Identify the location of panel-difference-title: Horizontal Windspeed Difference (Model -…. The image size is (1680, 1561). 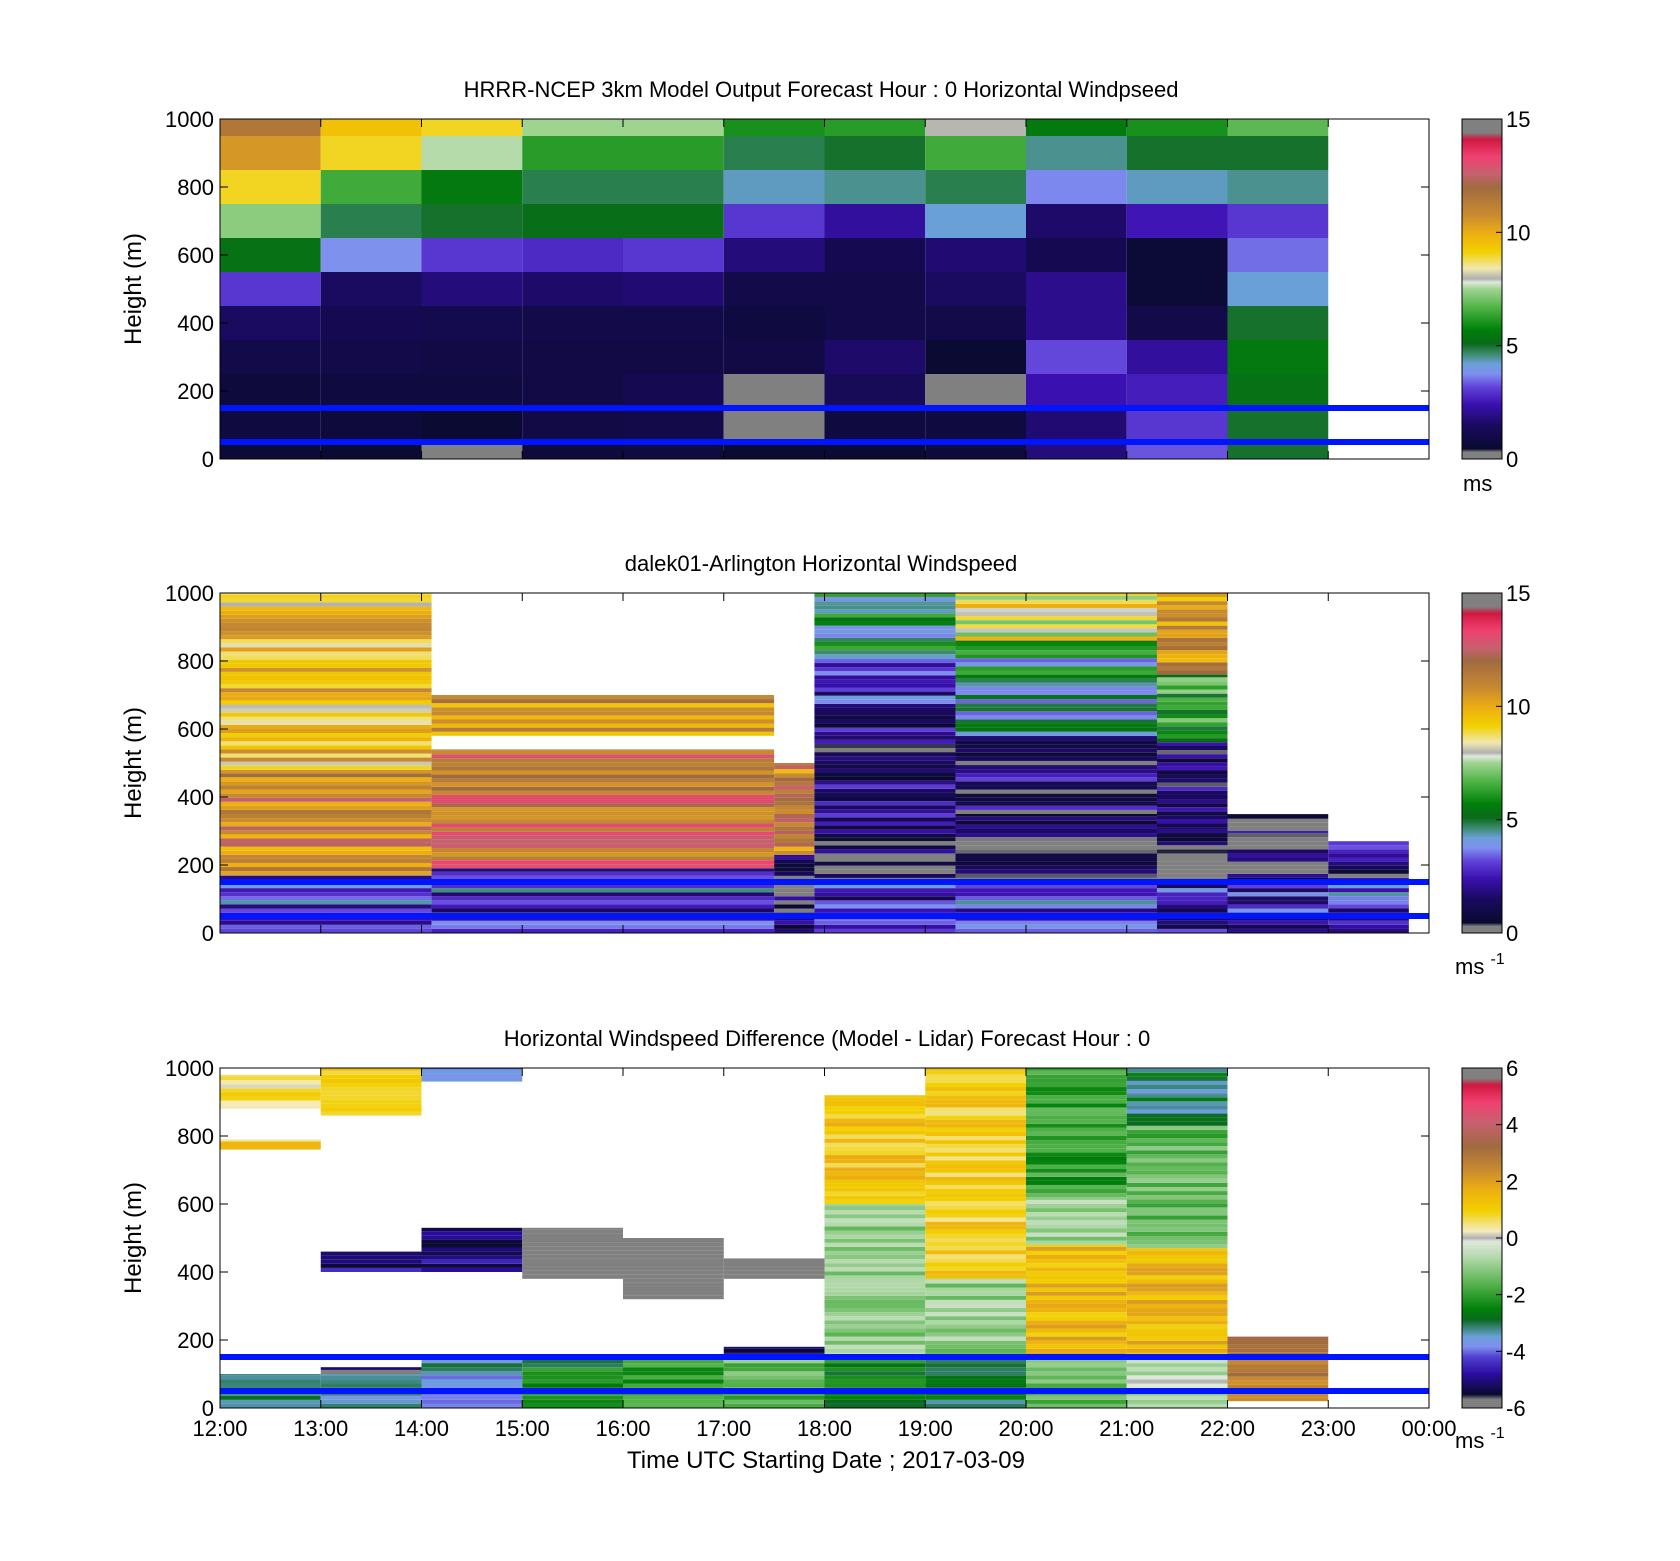
(827, 1038).